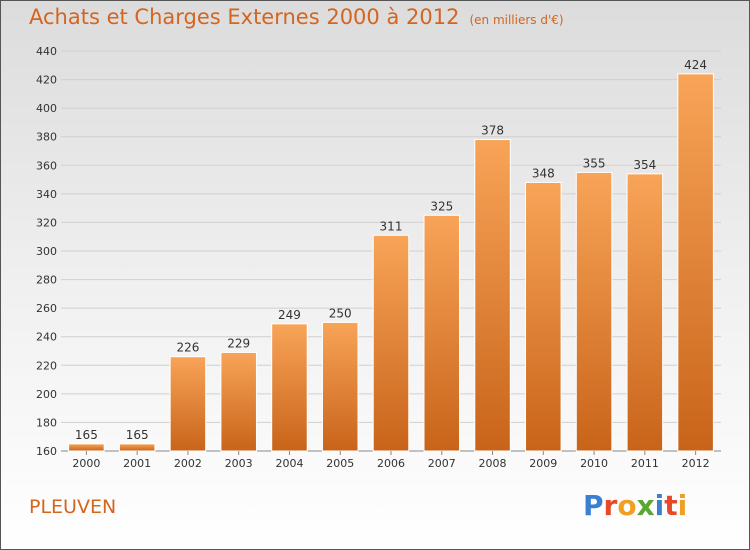 The width and height of the screenshot is (750, 550). Describe the element at coordinates (493, 463) in the screenshot. I see `x-tick-label: 2008` at that location.